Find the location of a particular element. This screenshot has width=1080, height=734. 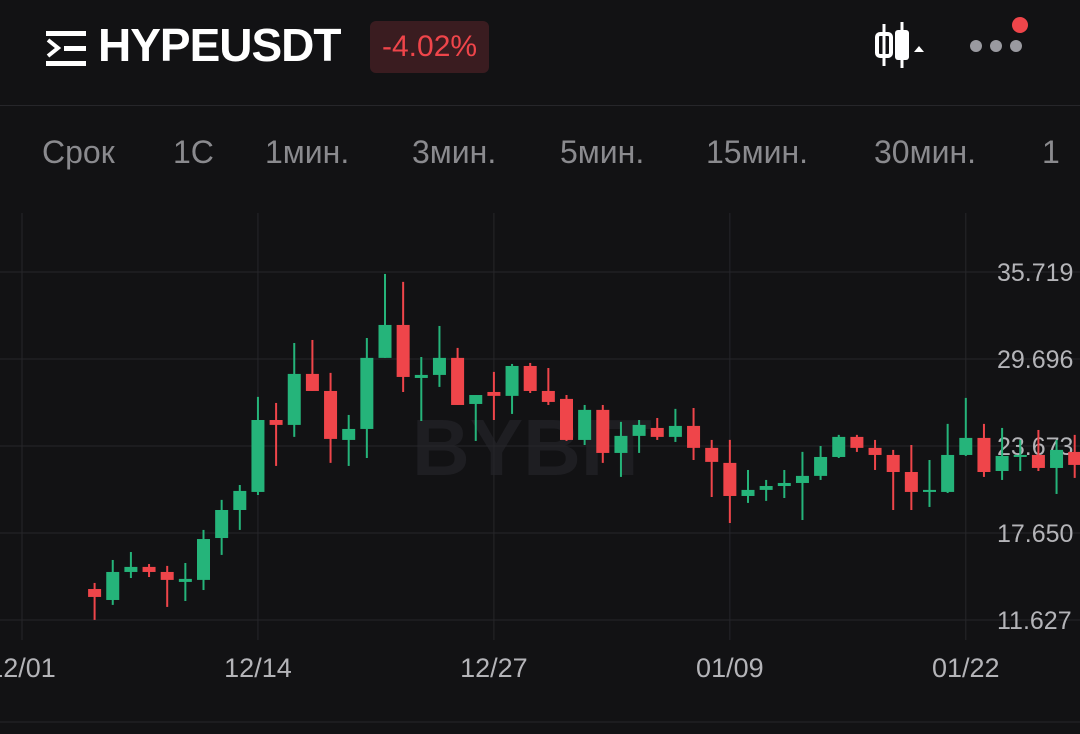

more-icon is located at coordinates (1001, 34).